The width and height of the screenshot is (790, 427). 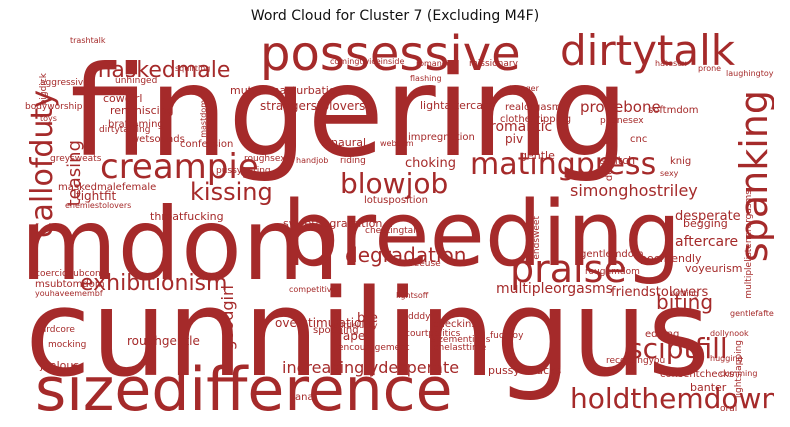 What do you see at coordinates (123, 98) in the screenshot?
I see `cloud-word: cowgirl` at bounding box center [123, 98].